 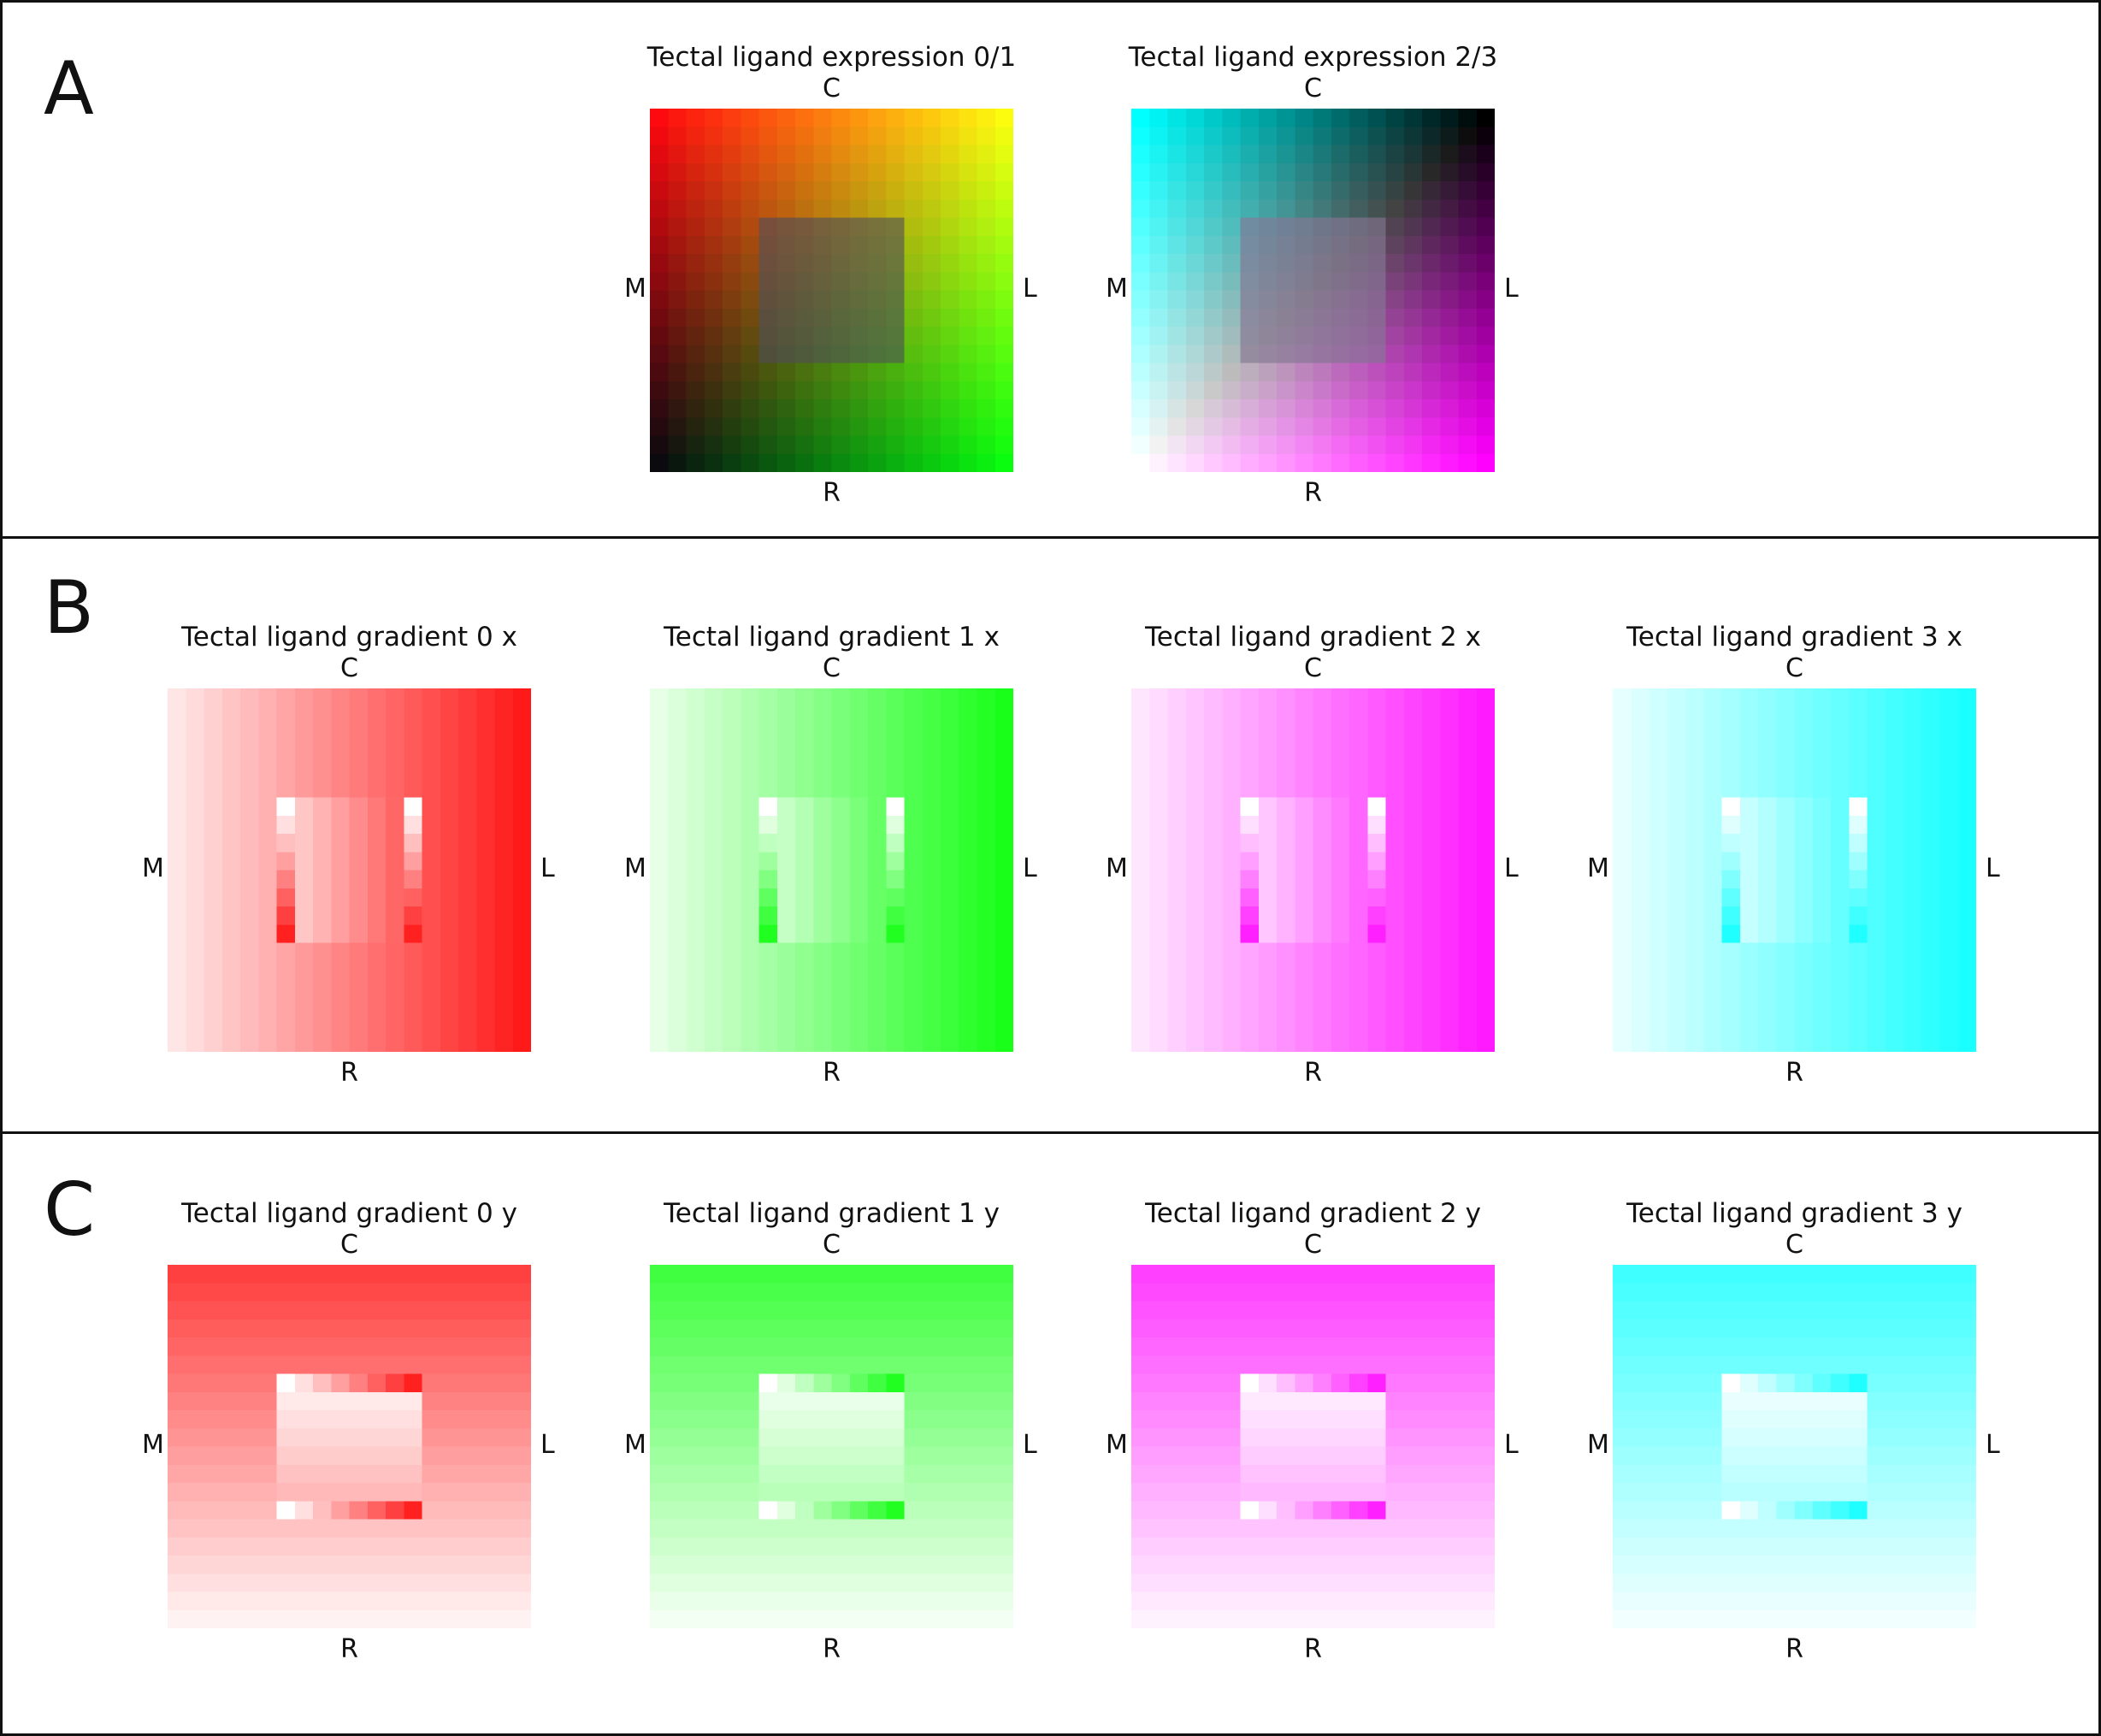 I want to click on gradient-x-map-0: Tectal ligand gradient 0 x C R M L, so click(x=349, y=854).